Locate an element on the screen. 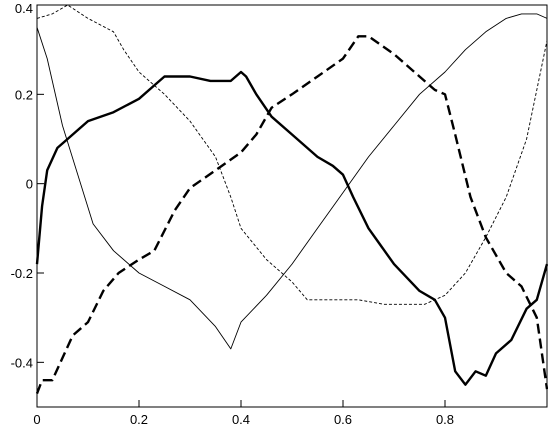  x-tick-label: 0.4 is located at coordinates (241, 419).